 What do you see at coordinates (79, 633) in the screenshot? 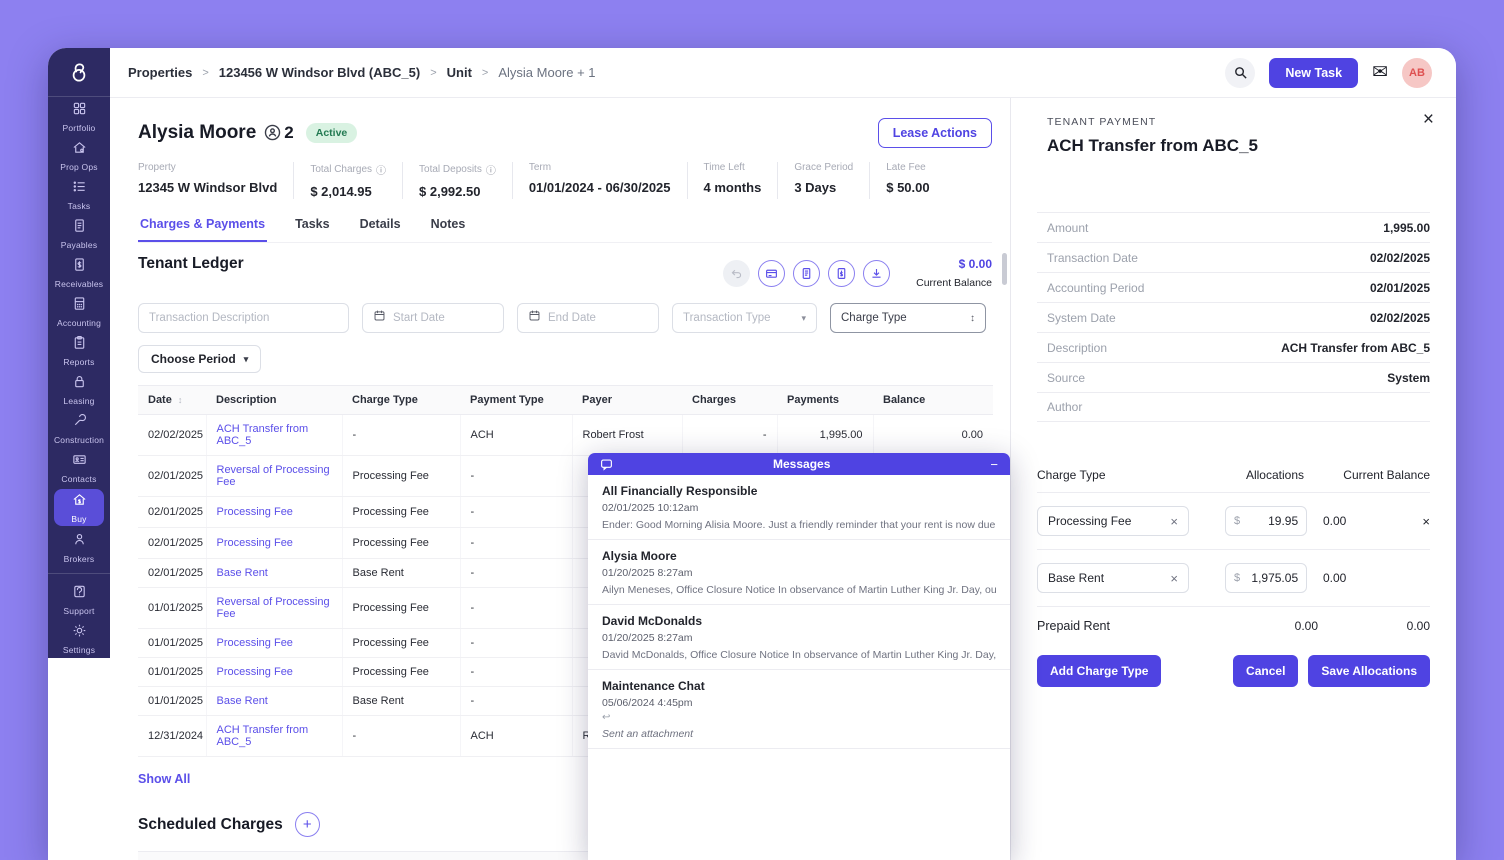
I see `gear-icon` at bounding box center [79, 633].